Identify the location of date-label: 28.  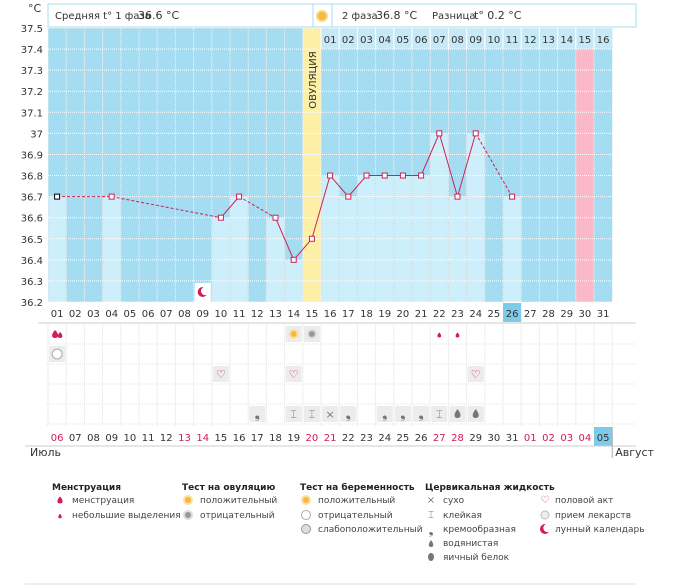
(457, 438).